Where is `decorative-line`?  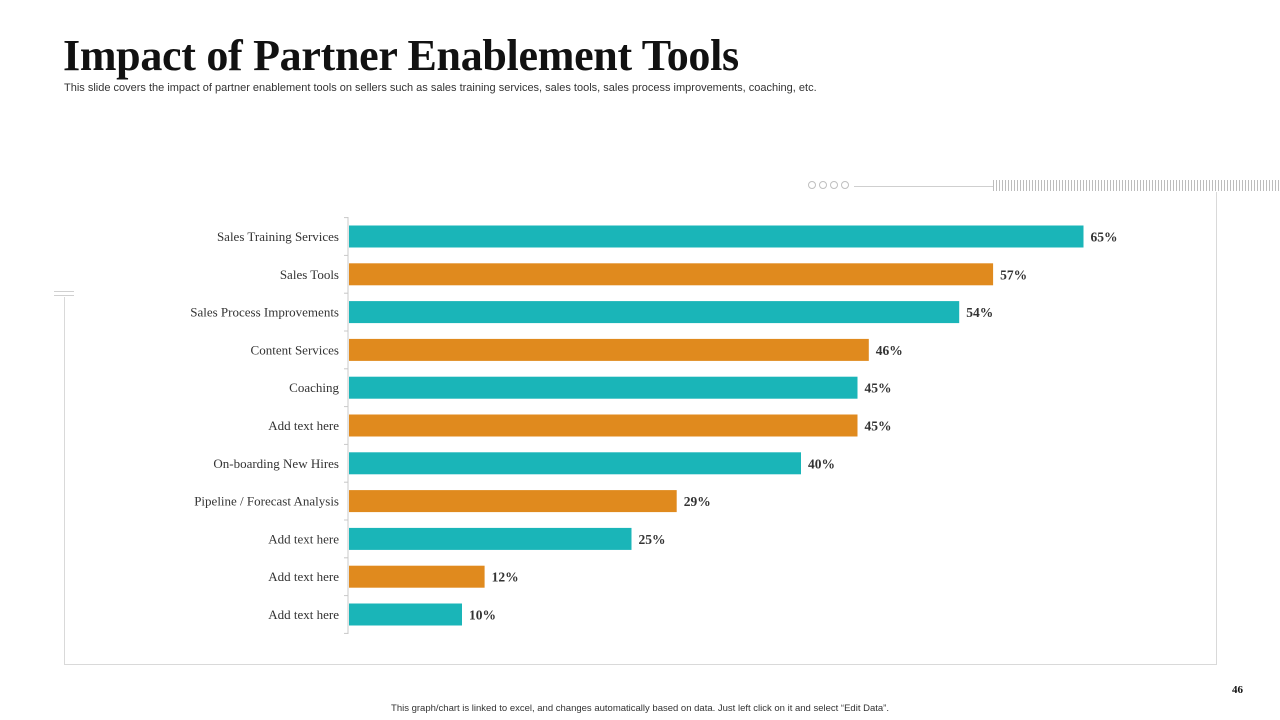 decorative-line is located at coordinates (924, 186).